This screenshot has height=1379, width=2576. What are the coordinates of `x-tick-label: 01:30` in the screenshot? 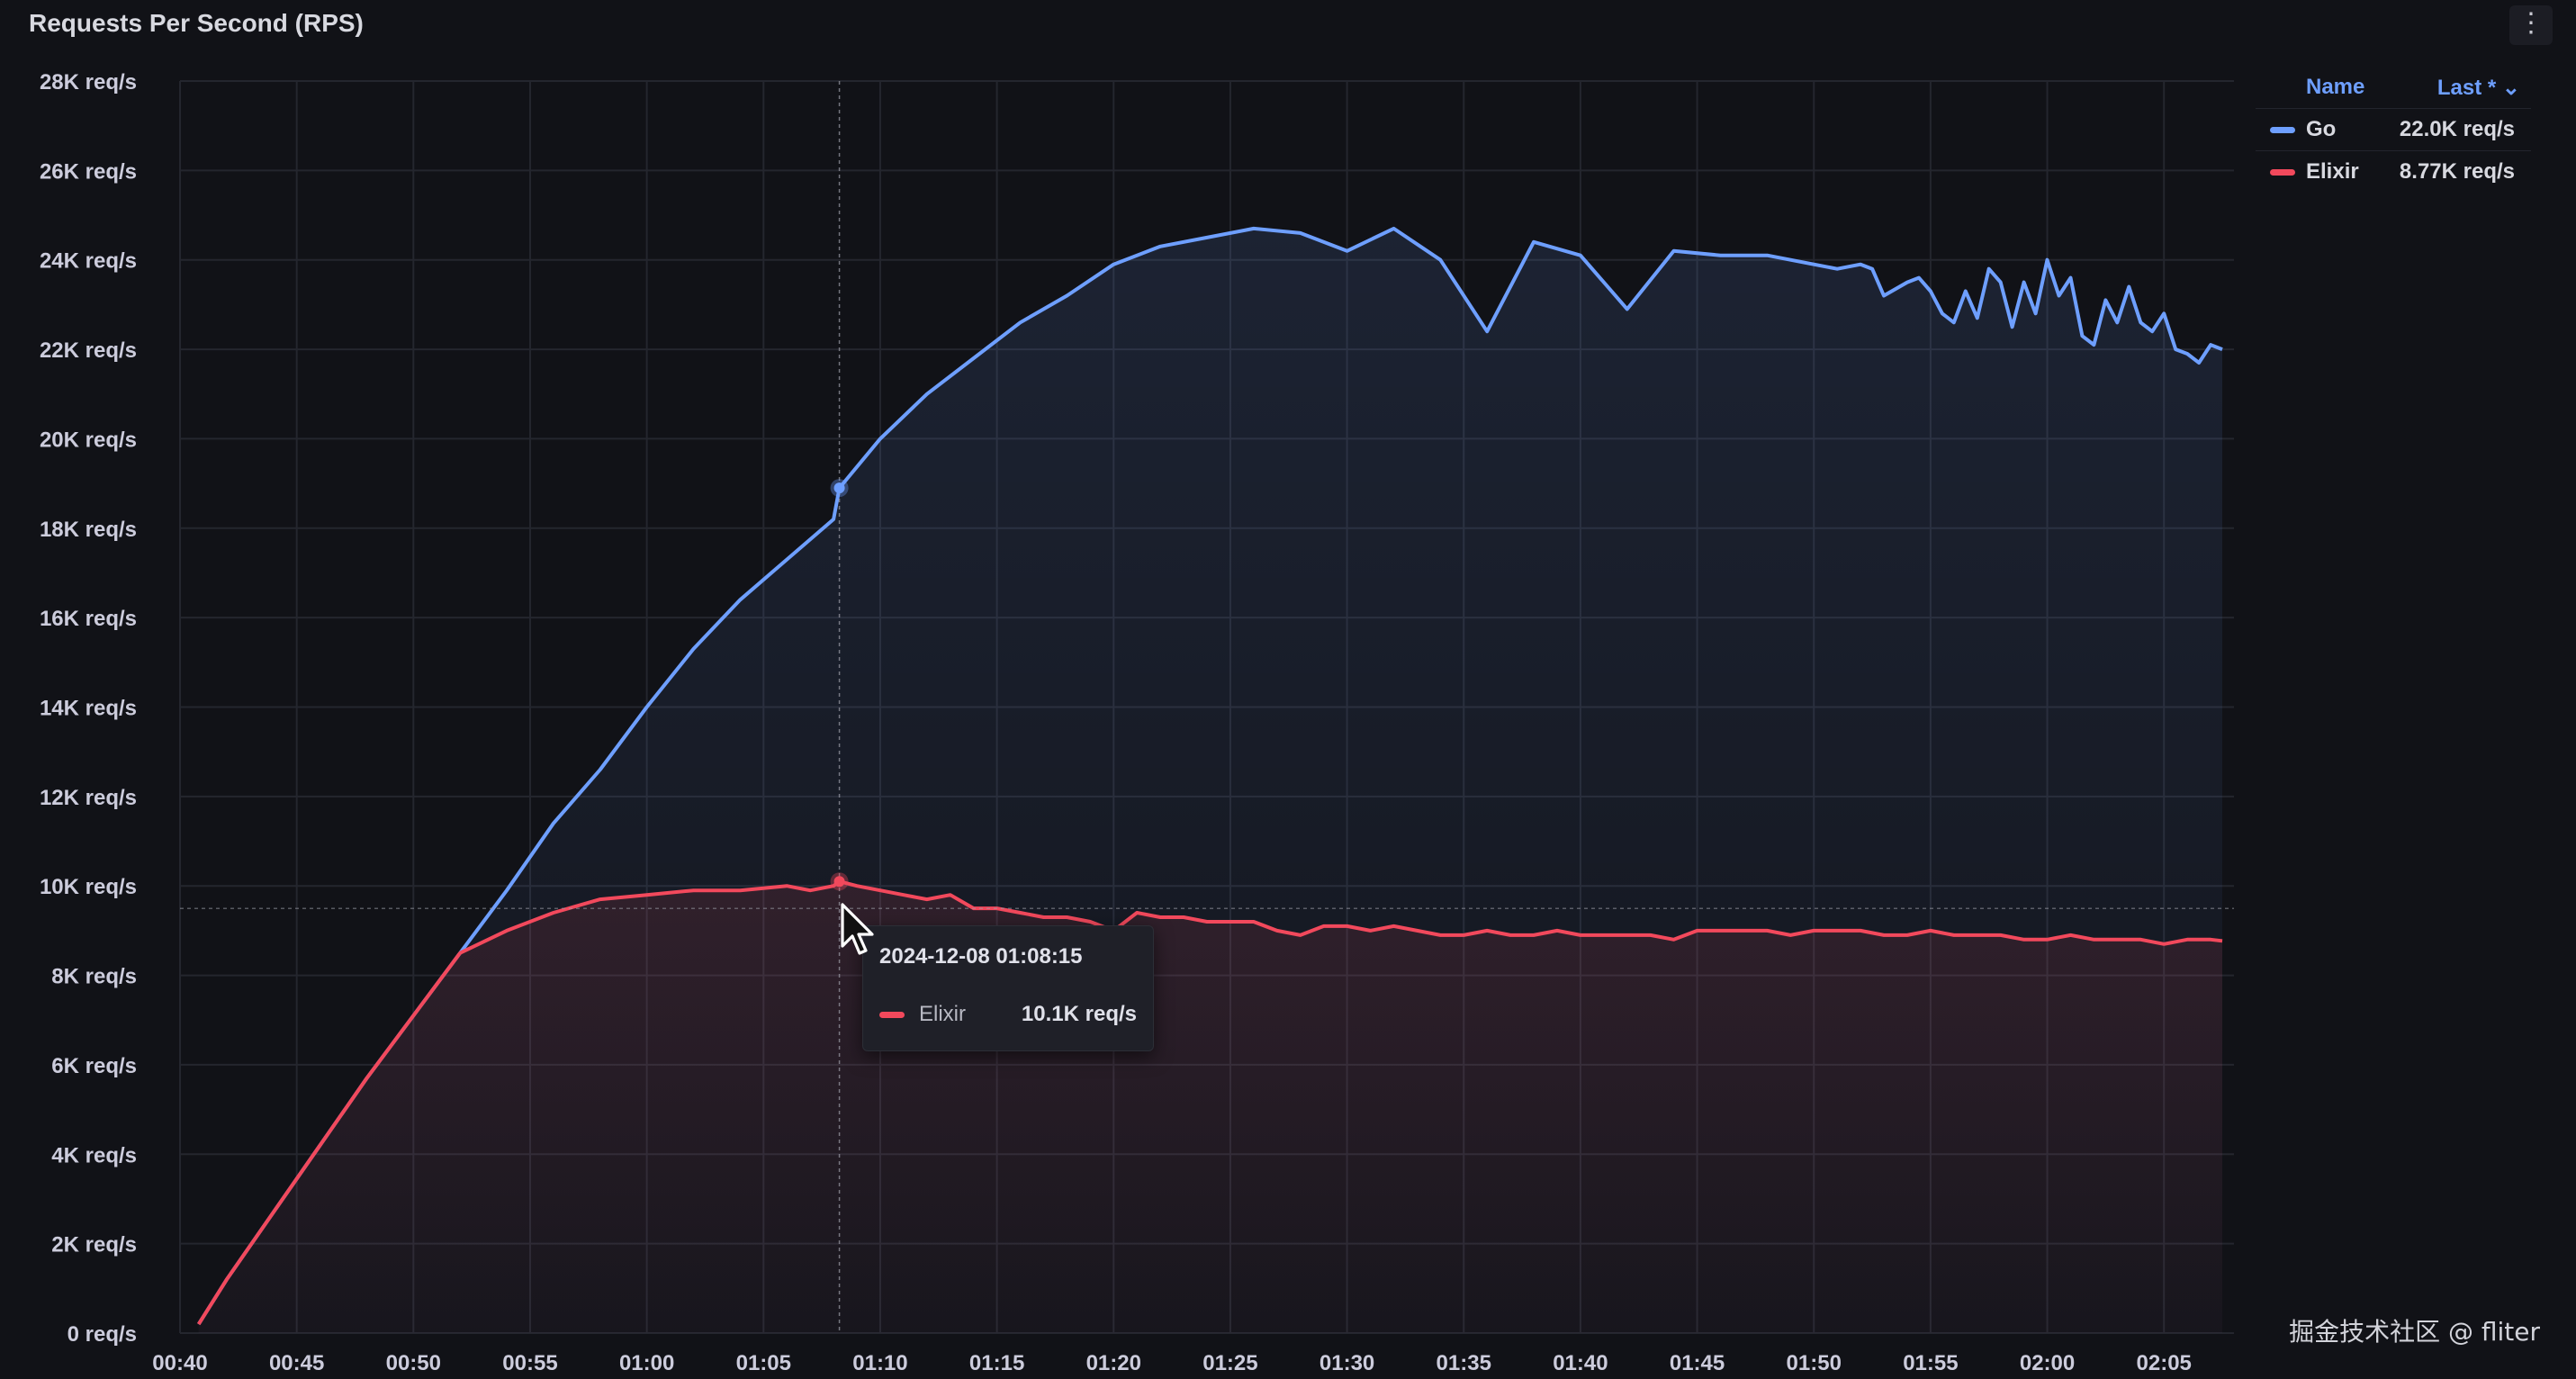 It's located at (1347, 1363).